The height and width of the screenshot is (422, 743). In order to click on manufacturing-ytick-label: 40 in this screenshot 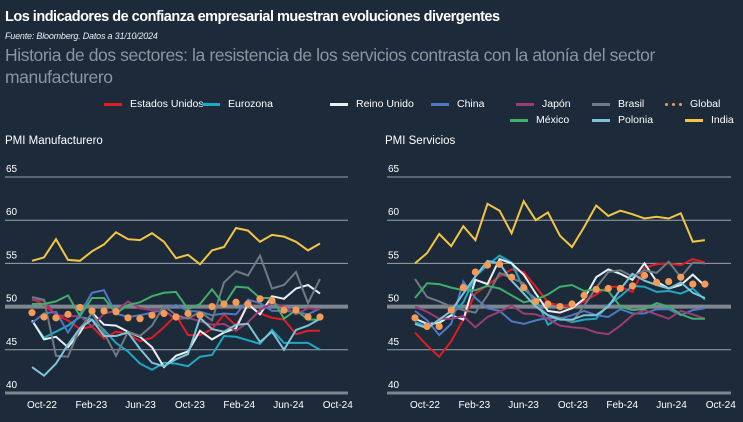, I will do `click(12, 385)`.